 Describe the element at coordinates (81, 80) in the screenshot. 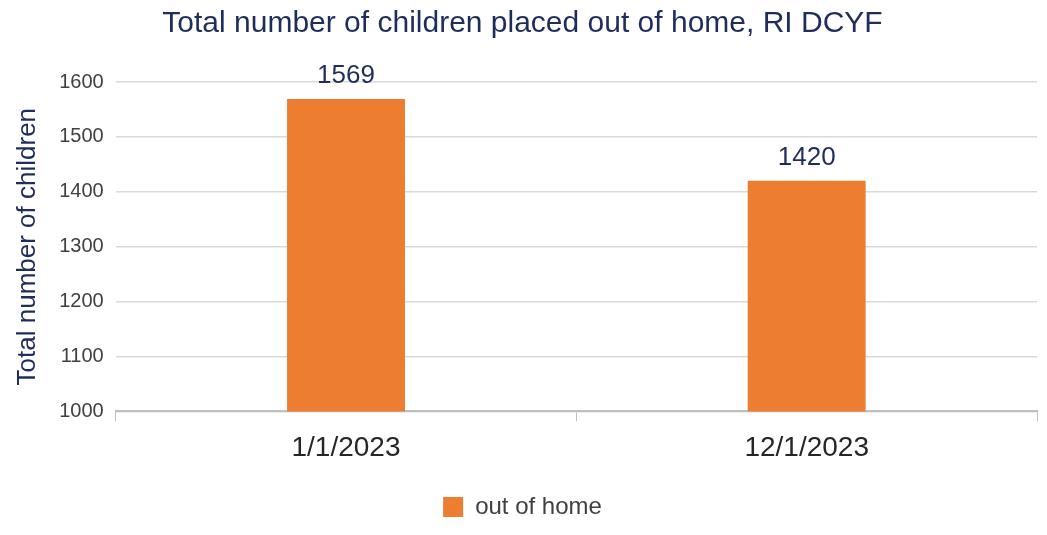

I see `y-tick-label: 1600` at that location.